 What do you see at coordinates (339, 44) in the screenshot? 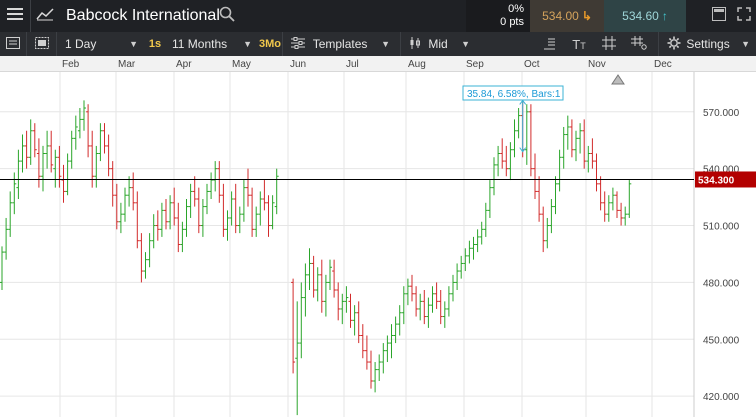
I see `templates-button: Templates ▼` at bounding box center [339, 44].